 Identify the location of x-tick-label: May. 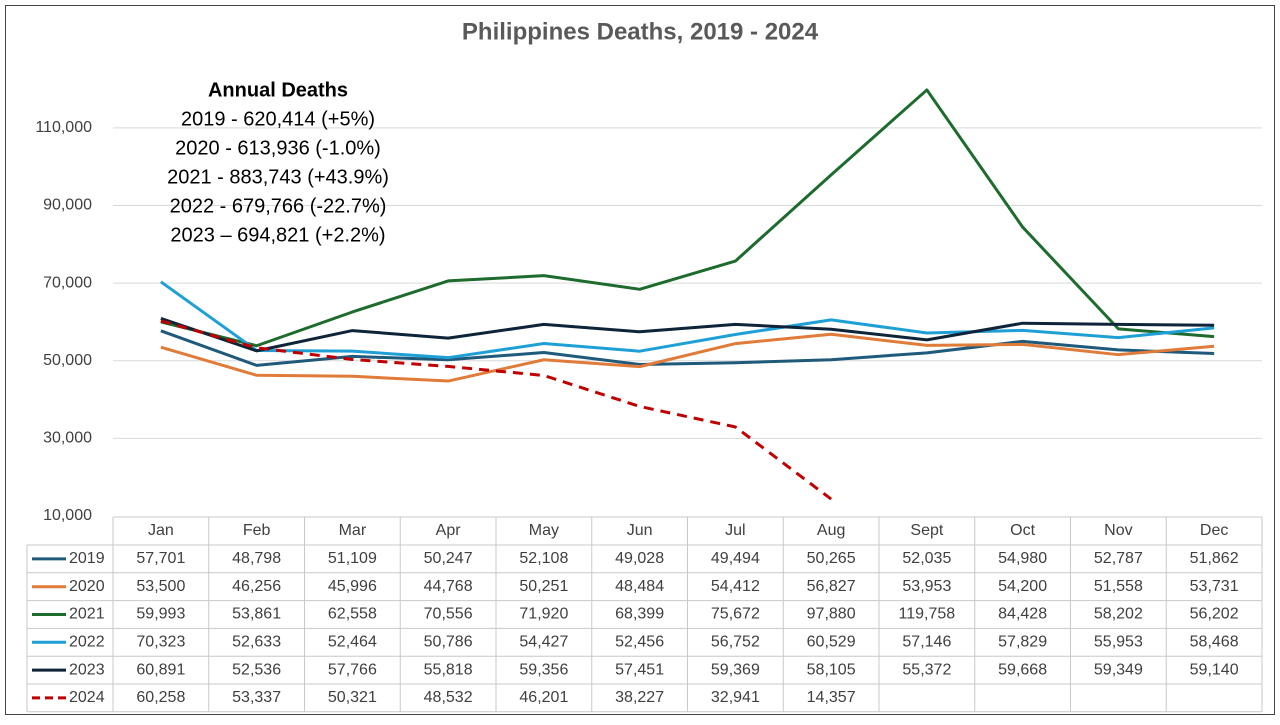
(544, 530).